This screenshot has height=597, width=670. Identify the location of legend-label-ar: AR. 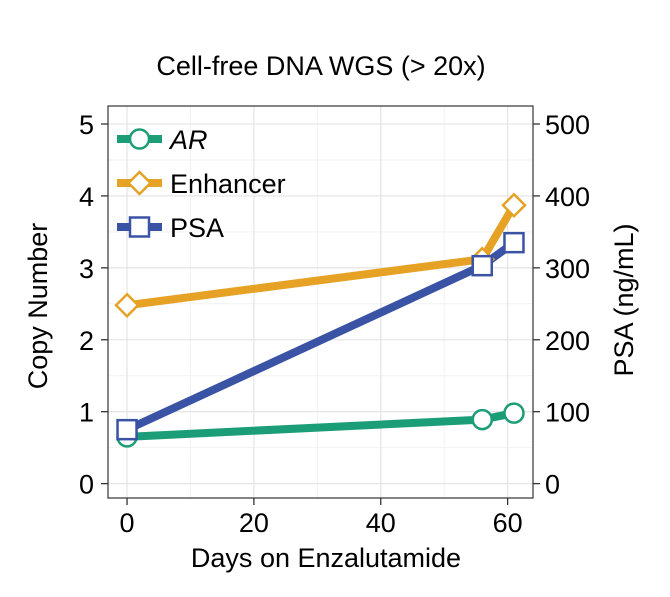
(188, 140).